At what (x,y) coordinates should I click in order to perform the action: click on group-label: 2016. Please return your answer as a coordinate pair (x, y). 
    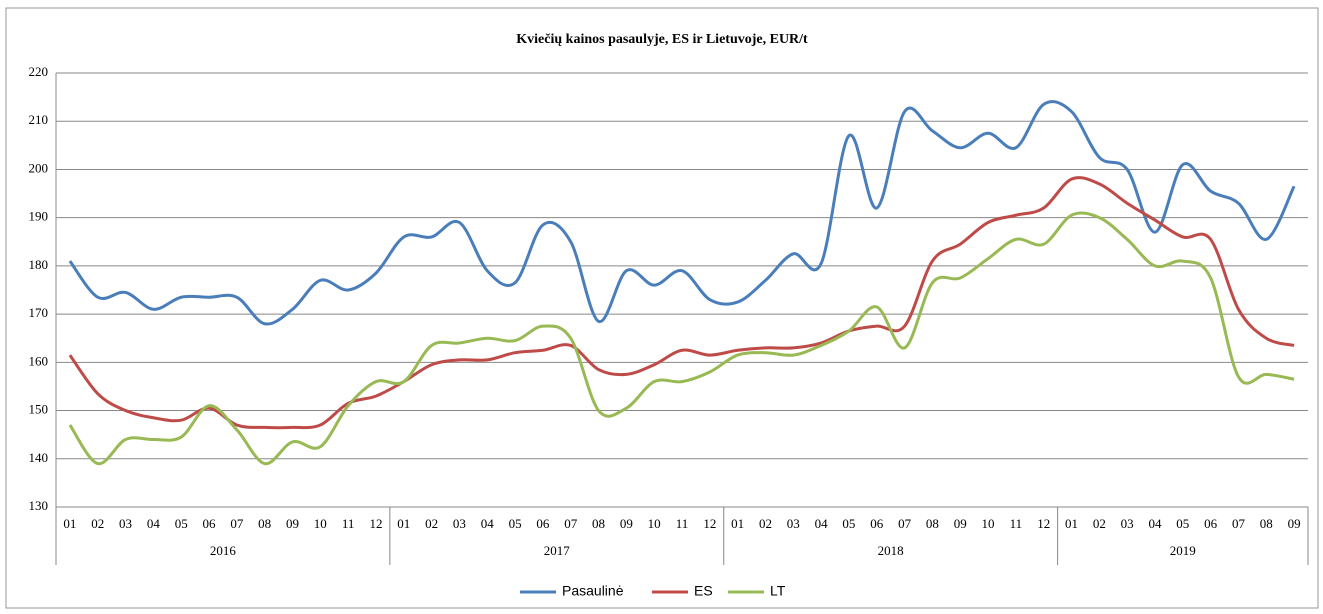
    Looking at the image, I should click on (223, 550).